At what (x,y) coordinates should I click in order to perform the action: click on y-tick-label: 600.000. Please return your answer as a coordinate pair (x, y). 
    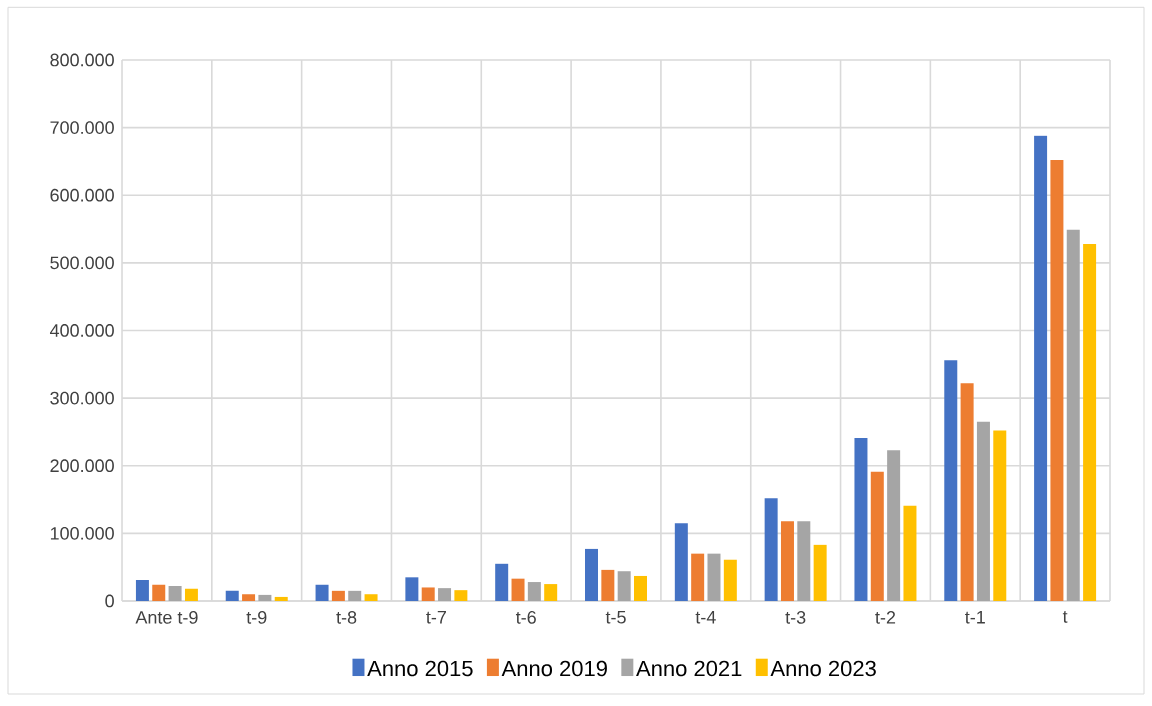
    Looking at the image, I should click on (82, 195).